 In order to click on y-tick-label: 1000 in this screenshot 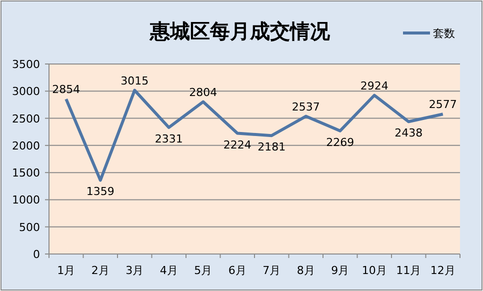, I will do `click(26, 200)`.